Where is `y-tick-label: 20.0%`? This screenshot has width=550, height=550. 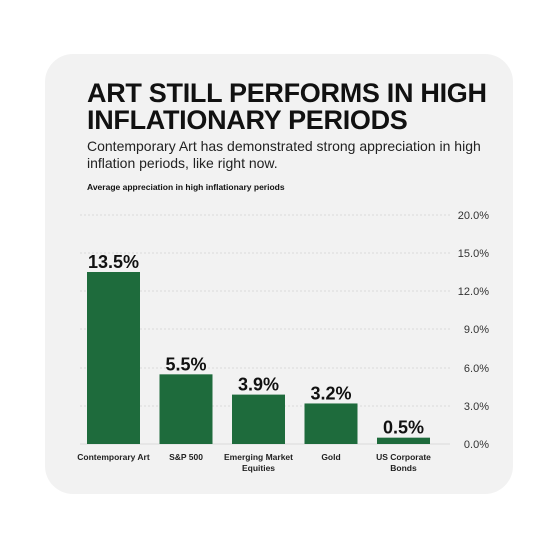 y-tick-label: 20.0% is located at coordinates (473, 216).